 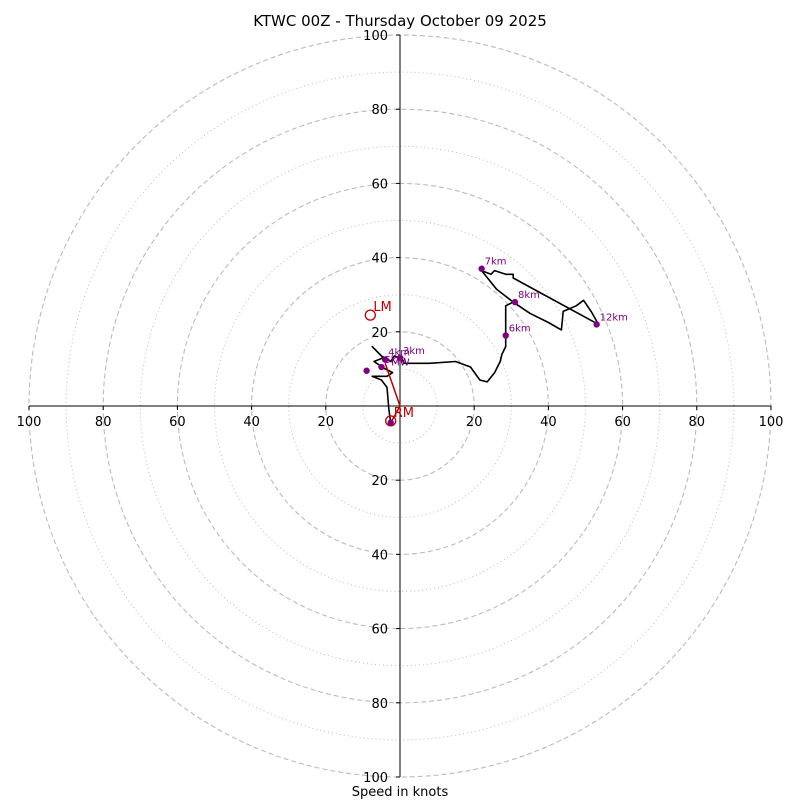 I want to click on height-point-8km, so click(x=515, y=302).